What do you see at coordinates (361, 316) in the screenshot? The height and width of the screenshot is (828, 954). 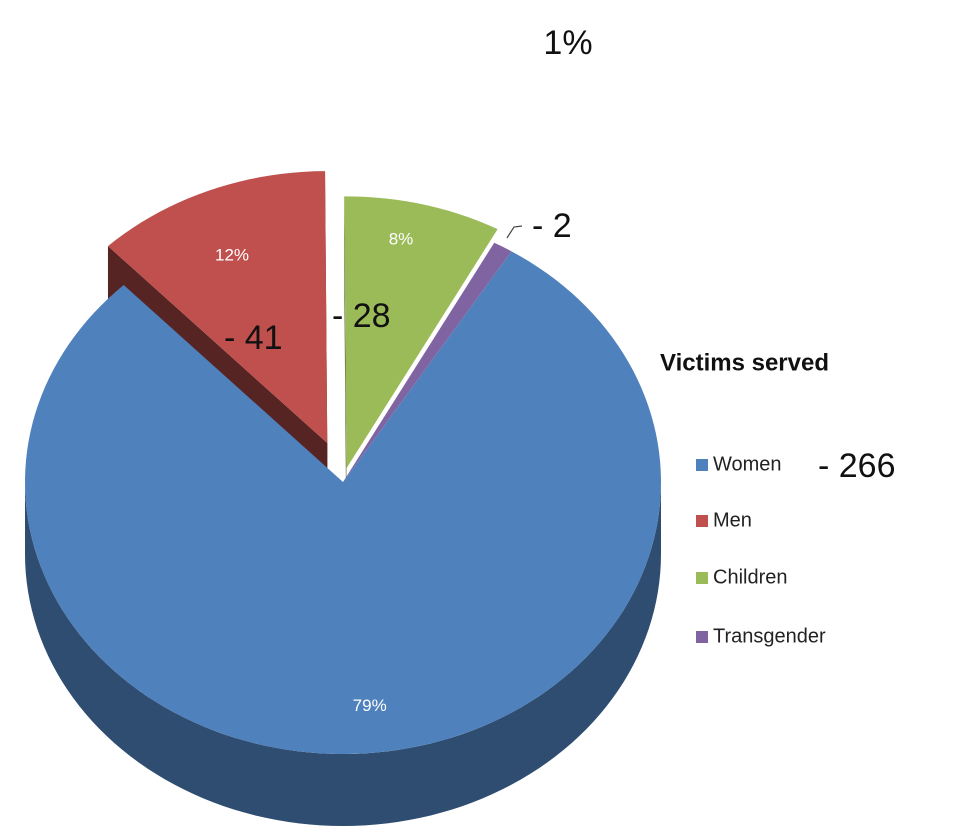 I see `annotation: - 28` at bounding box center [361, 316].